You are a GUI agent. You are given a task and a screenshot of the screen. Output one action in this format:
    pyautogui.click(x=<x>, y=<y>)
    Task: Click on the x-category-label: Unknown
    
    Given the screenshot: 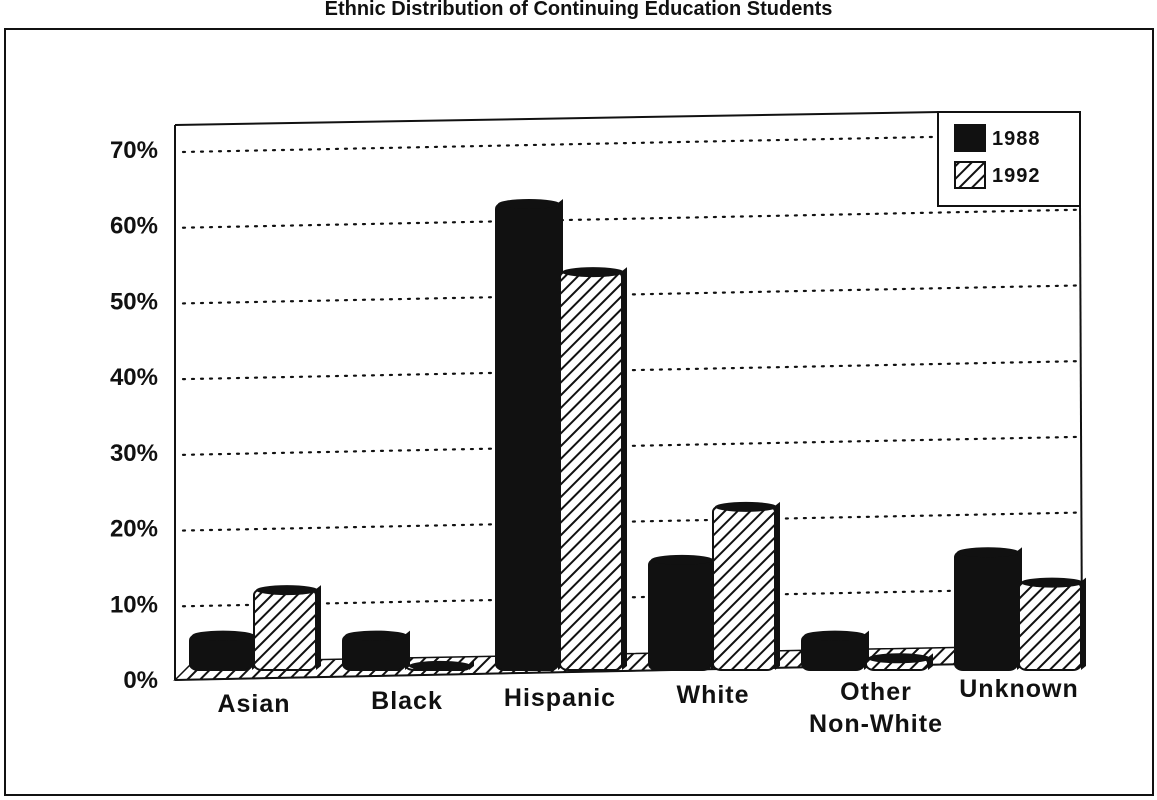 What is the action you would take?
    pyautogui.click(x=1019, y=689)
    